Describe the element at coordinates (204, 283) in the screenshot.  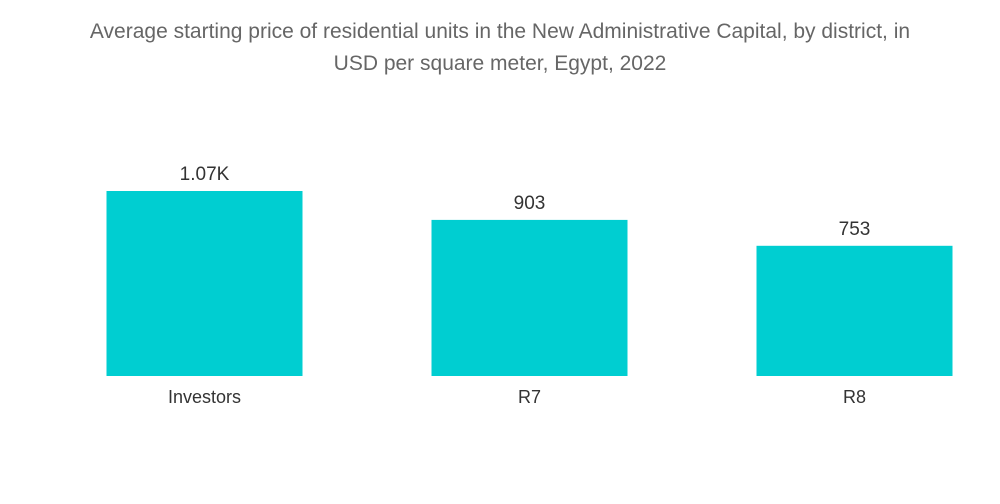
I see `bar-investors` at that location.